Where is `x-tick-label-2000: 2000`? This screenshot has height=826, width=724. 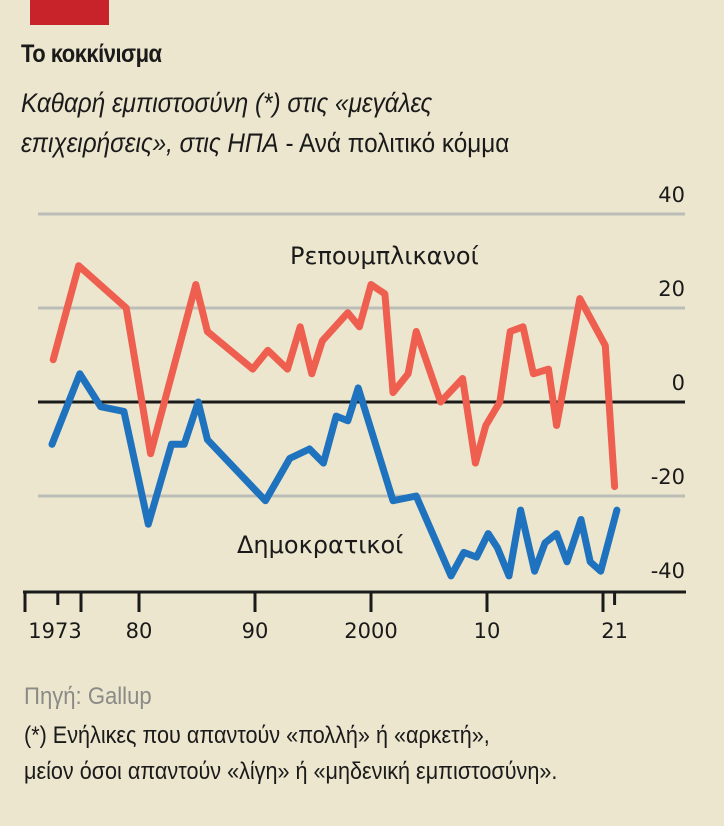
x-tick-label-2000: 2000 is located at coordinates (370, 631).